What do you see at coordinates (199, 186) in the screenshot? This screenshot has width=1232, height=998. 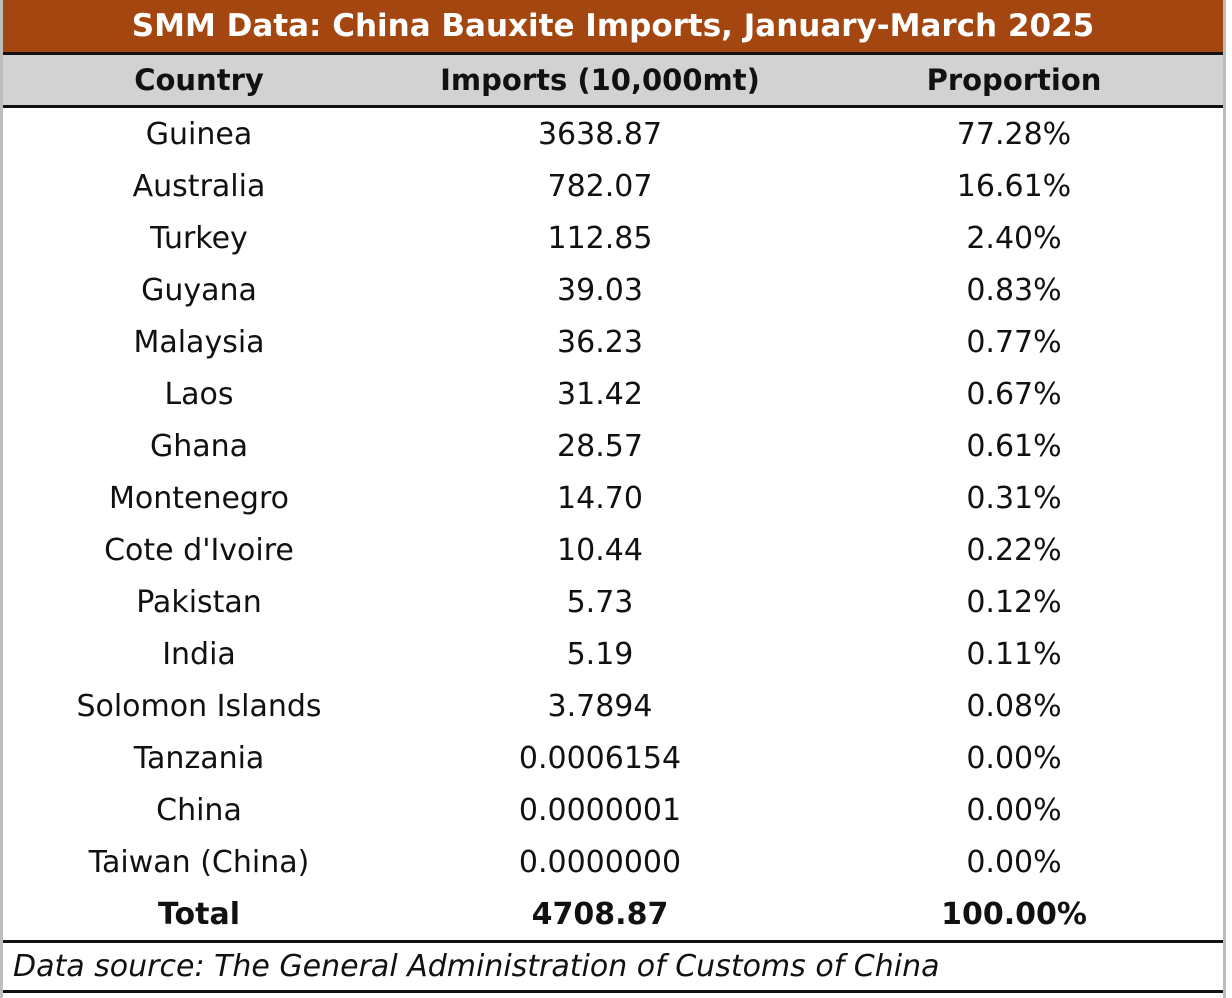 I see `country-cell: Australia` at bounding box center [199, 186].